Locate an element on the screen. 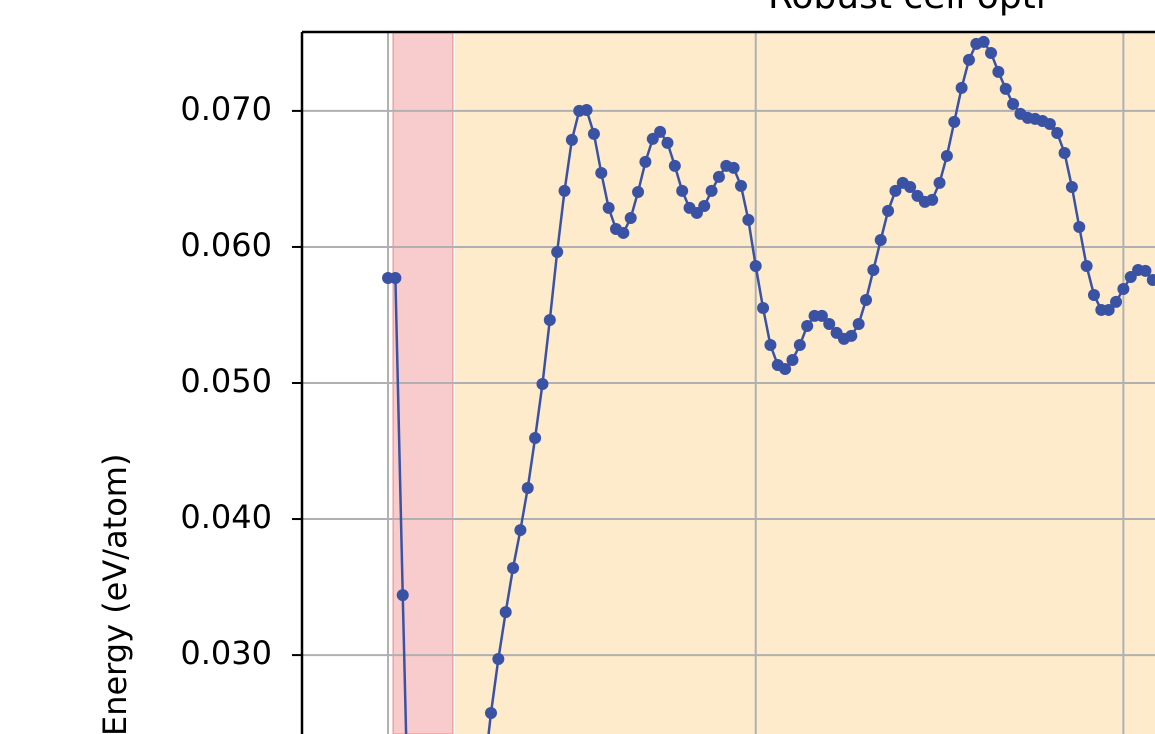 The height and width of the screenshot is (734, 1155). y-tick-label: 0.070 is located at coordinates (226, 109).